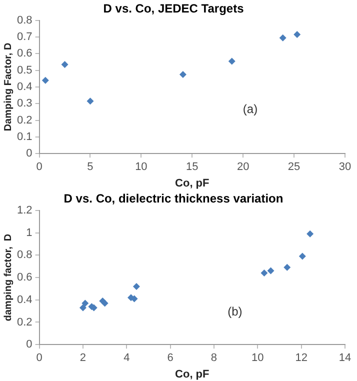  What do you see at coordinates (83, 358) in the screenshot?
I see `x-tick-label: 2` at bounding box center [83, 358].